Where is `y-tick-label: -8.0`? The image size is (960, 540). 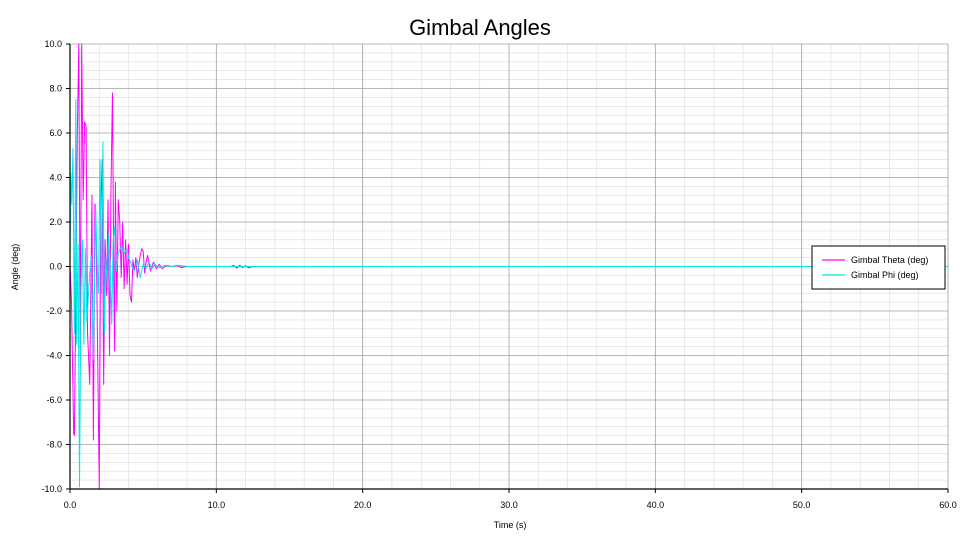 y-tick-label: -8.0 is located at coordinates (54, 445).